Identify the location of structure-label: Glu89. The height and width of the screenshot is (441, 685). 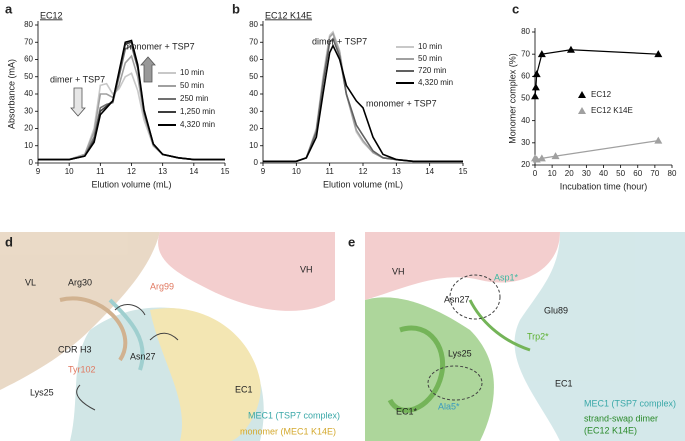
(556, 310).